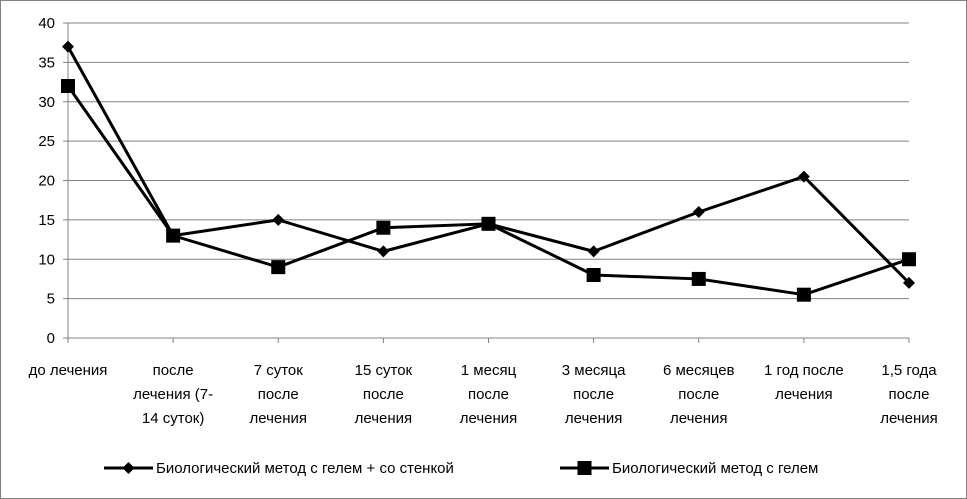  Describe the element at coordinates (46, 23) in the screenshot. I see `y-tick-label: 40` at that location.